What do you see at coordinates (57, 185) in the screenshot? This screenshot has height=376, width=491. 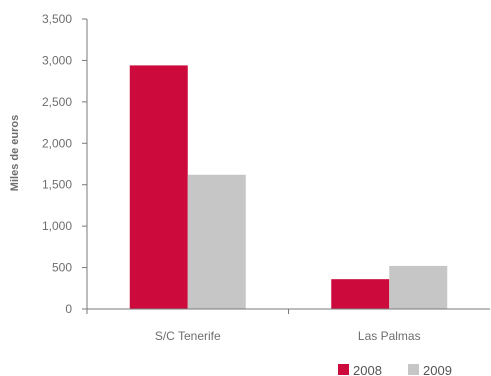 I see `y-tick-label: 1,500` at bounding box center [57, 185].